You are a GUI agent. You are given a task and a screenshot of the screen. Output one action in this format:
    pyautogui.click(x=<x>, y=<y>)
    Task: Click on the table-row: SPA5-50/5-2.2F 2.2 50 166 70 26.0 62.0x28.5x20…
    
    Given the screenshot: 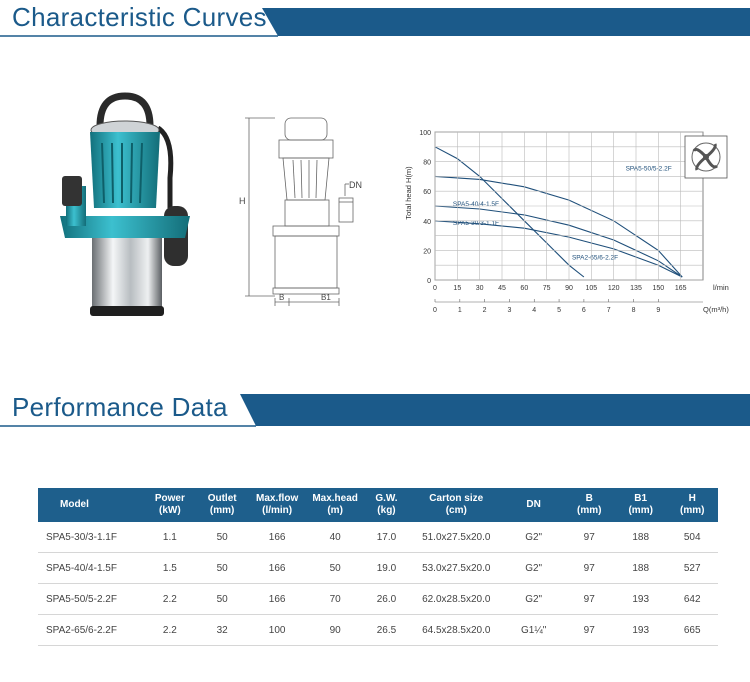 What is the action you would take?
    pyautogui.click(x=378, y=599)
    